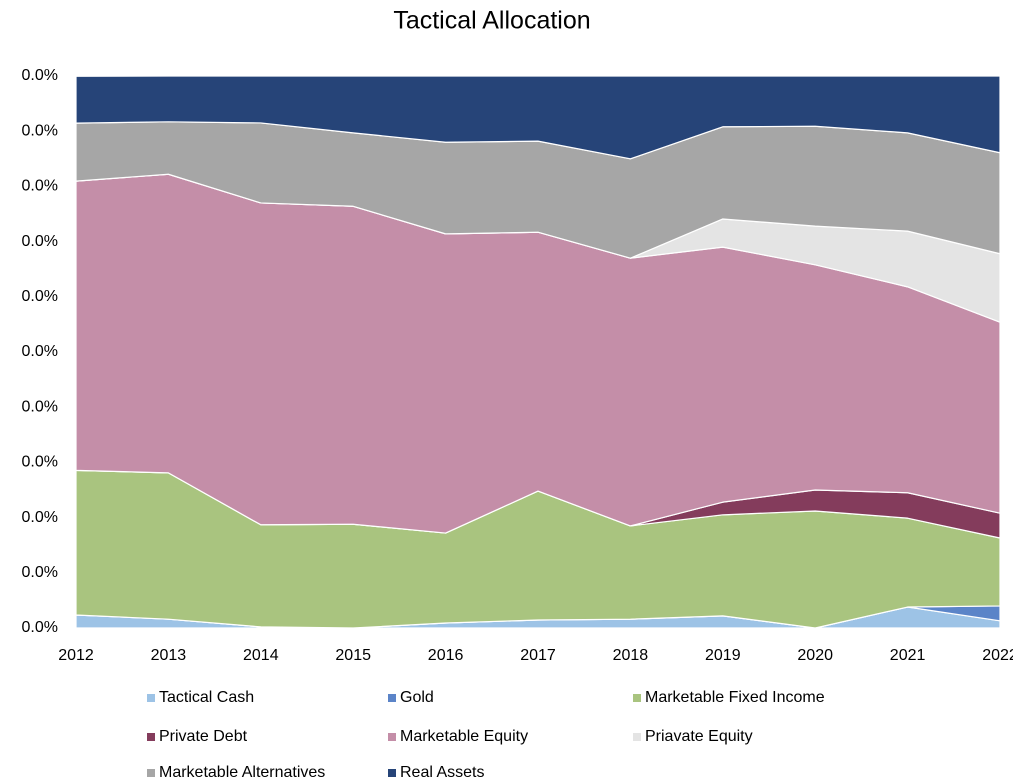 The height and width of the screenshot is (782, 1013). What do you see at coordinates (446, 655) in the screenshot?
I see `x-tick-label: 2016` at bounding box center [446, 655].